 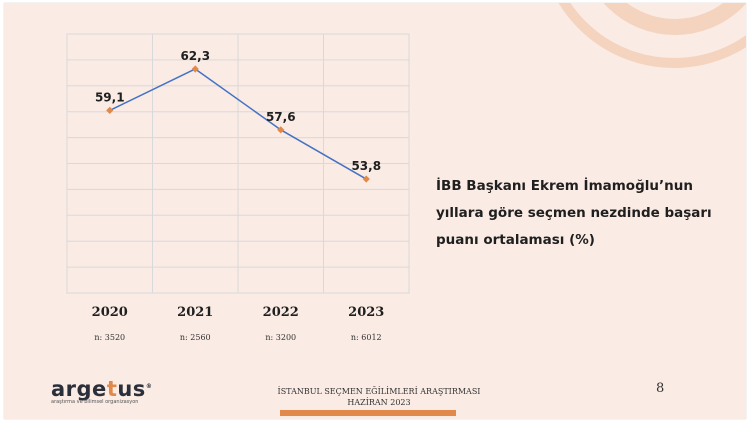 I want to click on caption-line: yıllara göre seçmen nezdinde başarı, so click(x=574, y=213).